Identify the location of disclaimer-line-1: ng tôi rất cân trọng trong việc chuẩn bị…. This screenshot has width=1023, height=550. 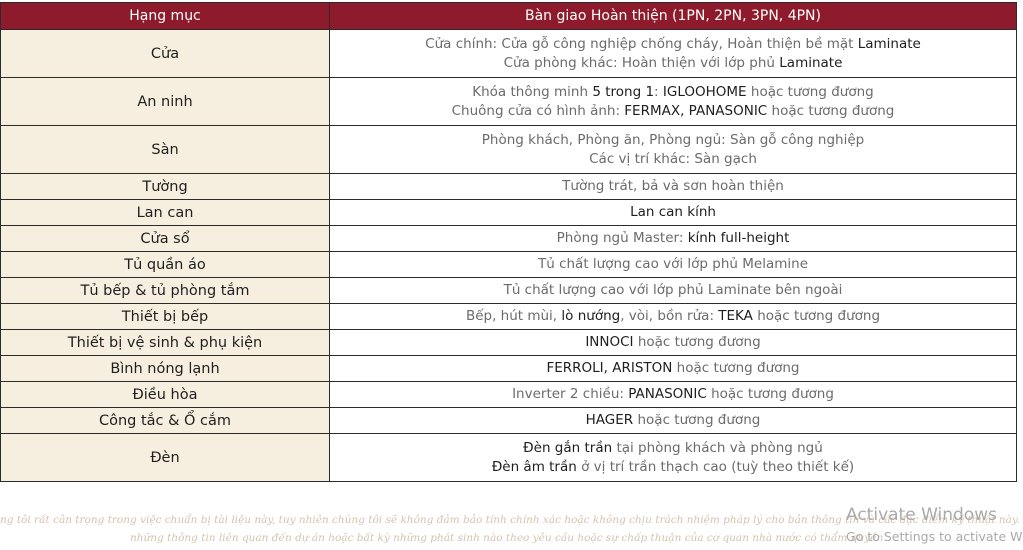
(511, 520).